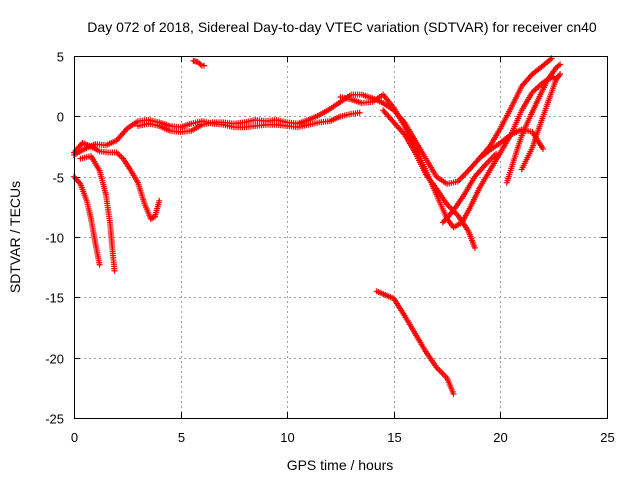 Image resolution: width=640 pixels, height=480 pixels. I want to click on y-tick-label: -15, so click(54, 298).